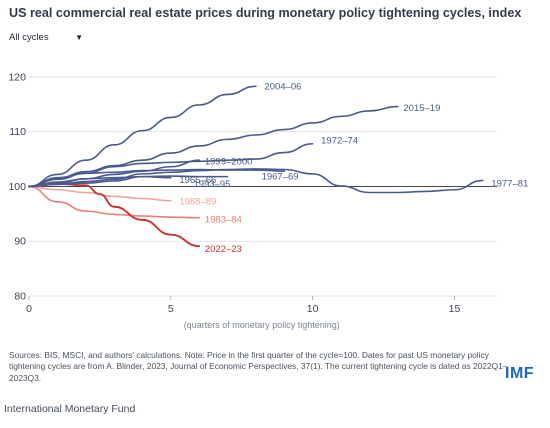  I want to click on cycle-filter-value: All cycles, so click(29, 37).